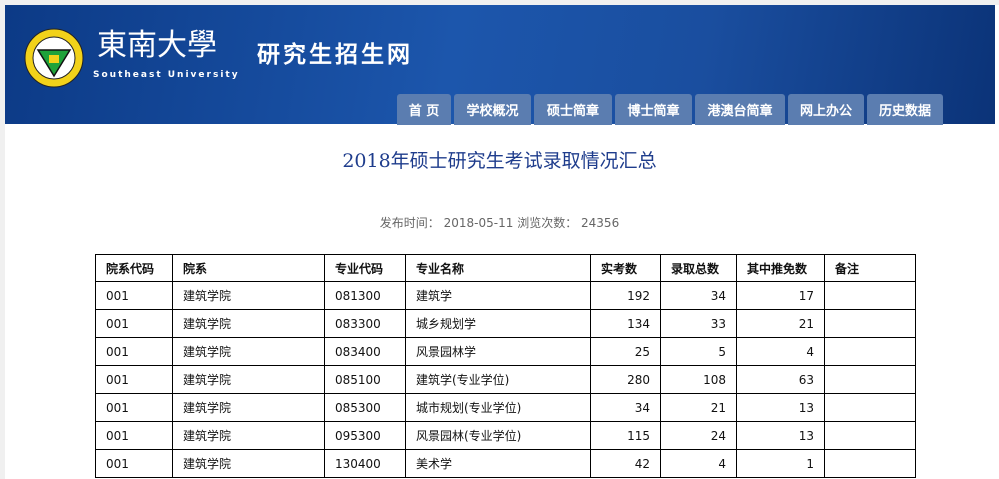  Describe the element at coordinates (2, 242) in the screenshot. I see `left-strip` at that location.